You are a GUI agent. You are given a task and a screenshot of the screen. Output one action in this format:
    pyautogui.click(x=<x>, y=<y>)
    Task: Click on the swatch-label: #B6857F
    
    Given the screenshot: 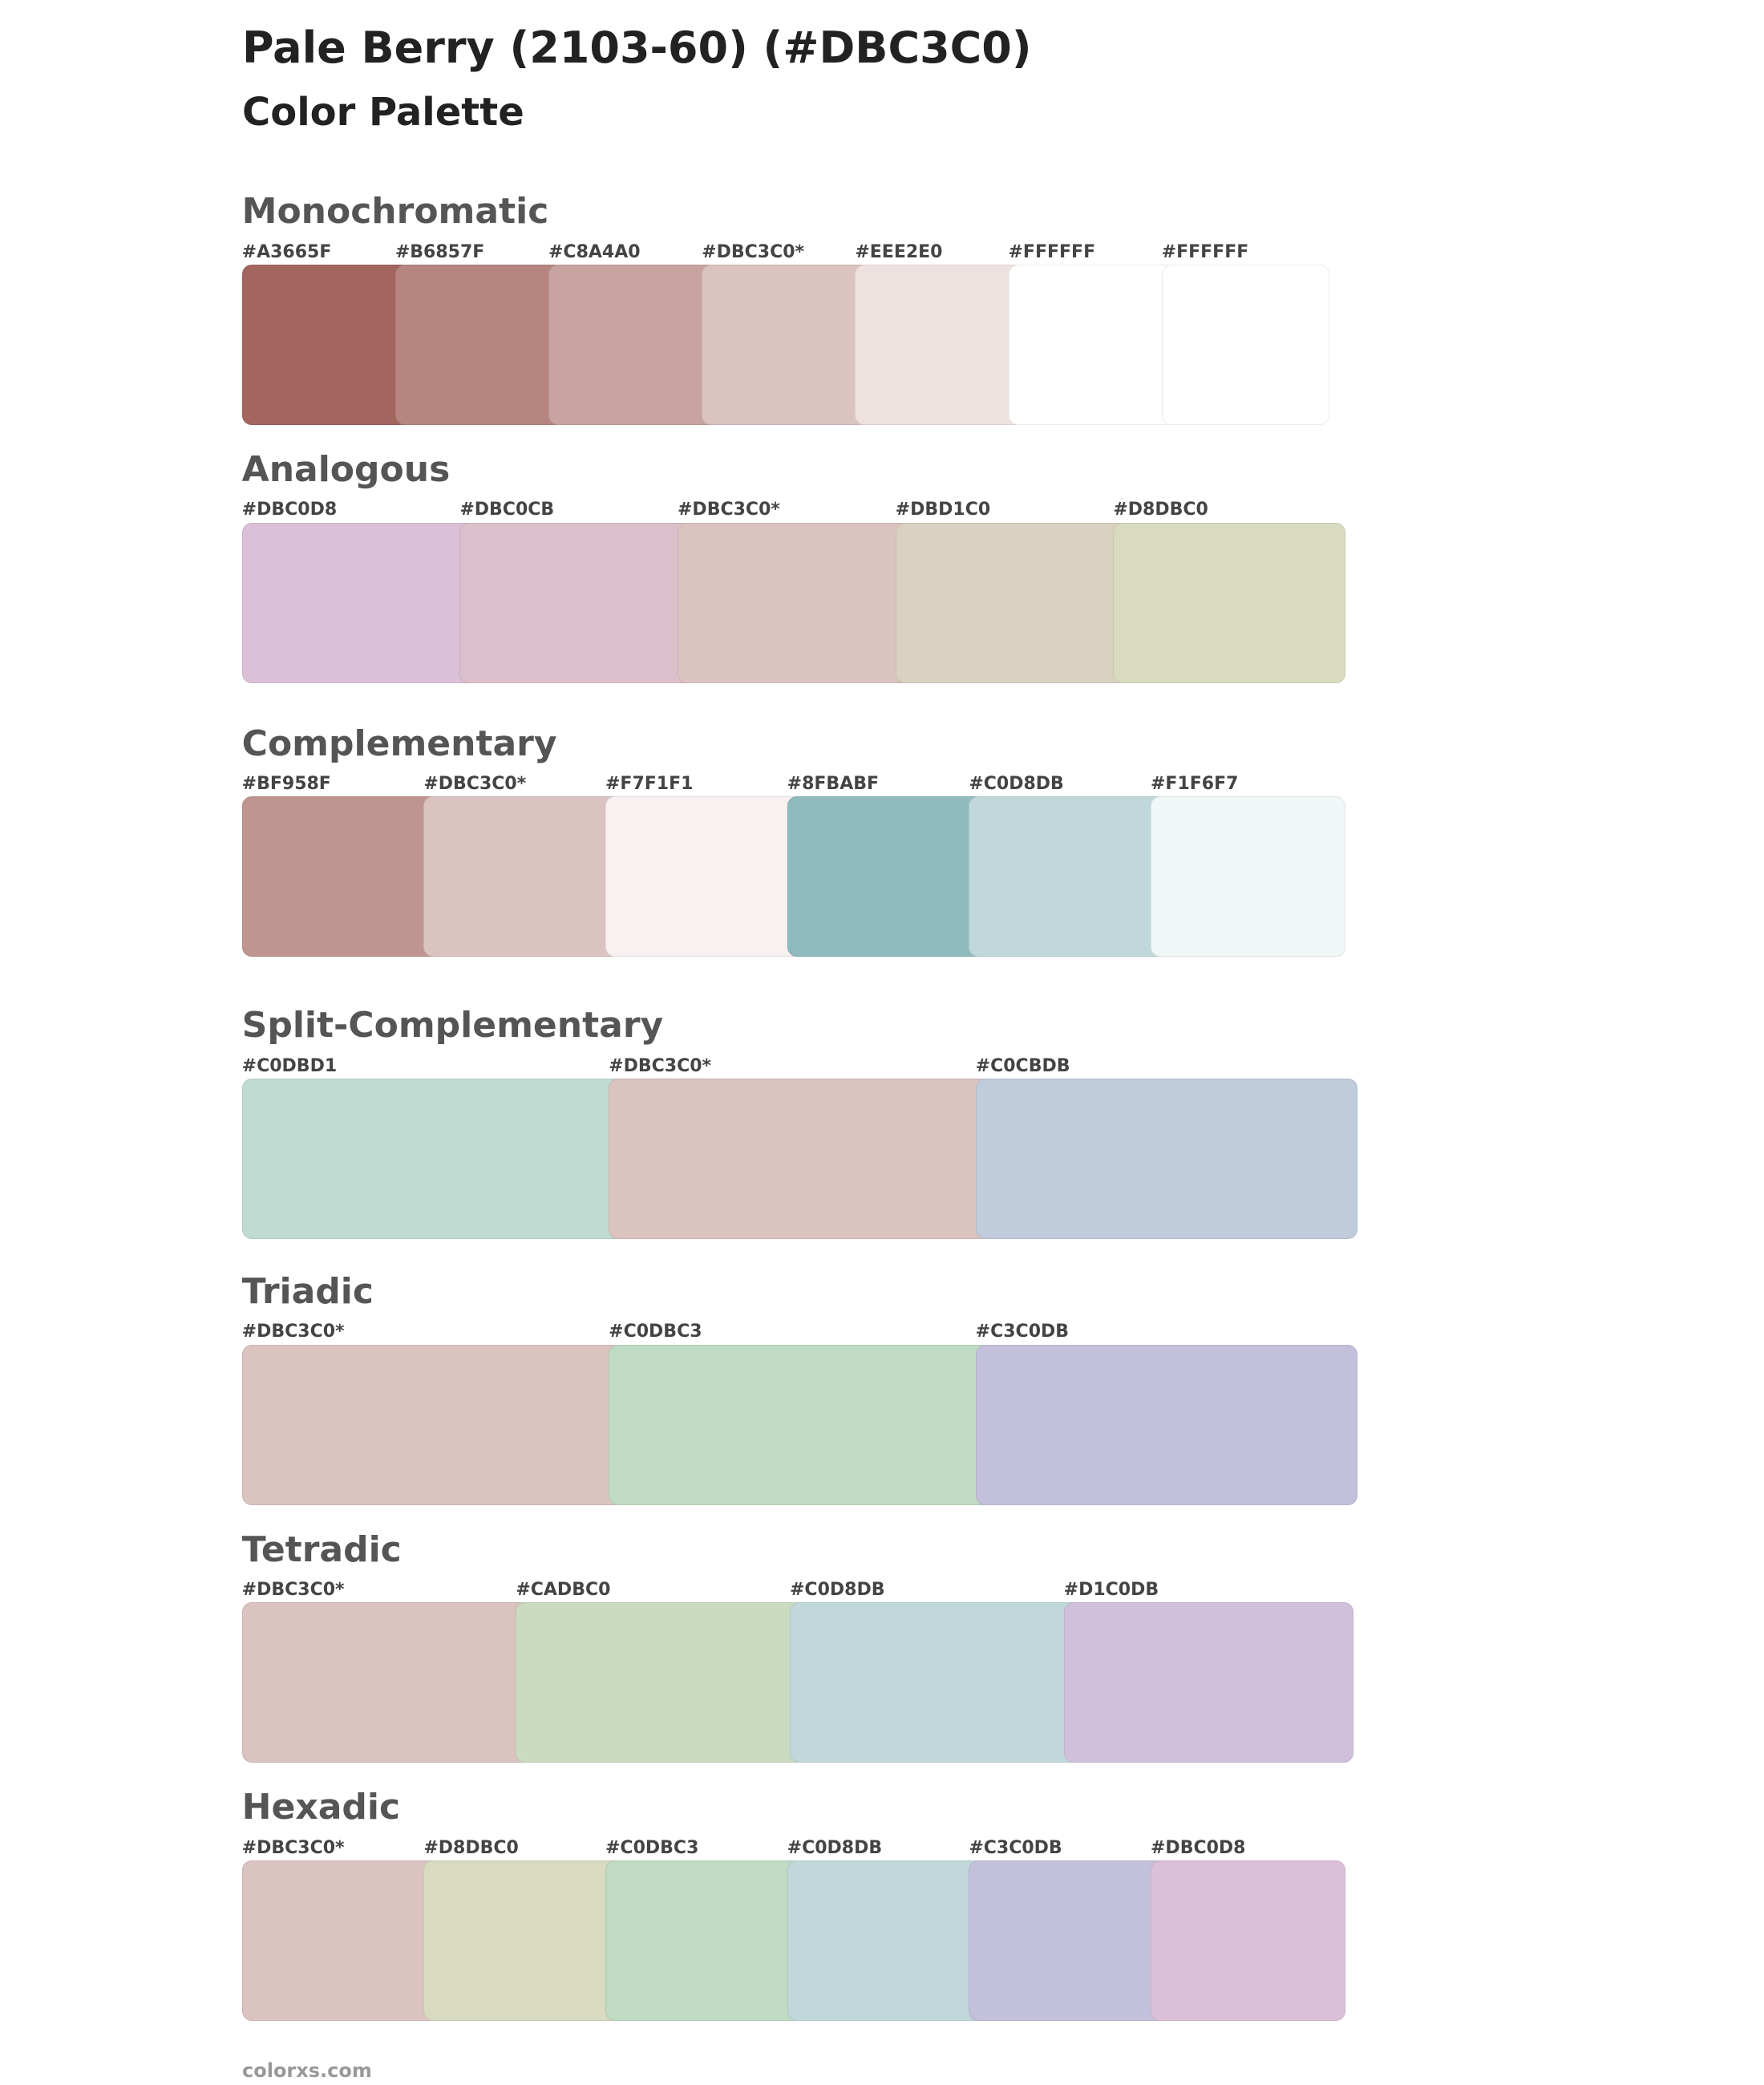 What is the action you would take?
    pyautogui.click(x=439, y=251)
    